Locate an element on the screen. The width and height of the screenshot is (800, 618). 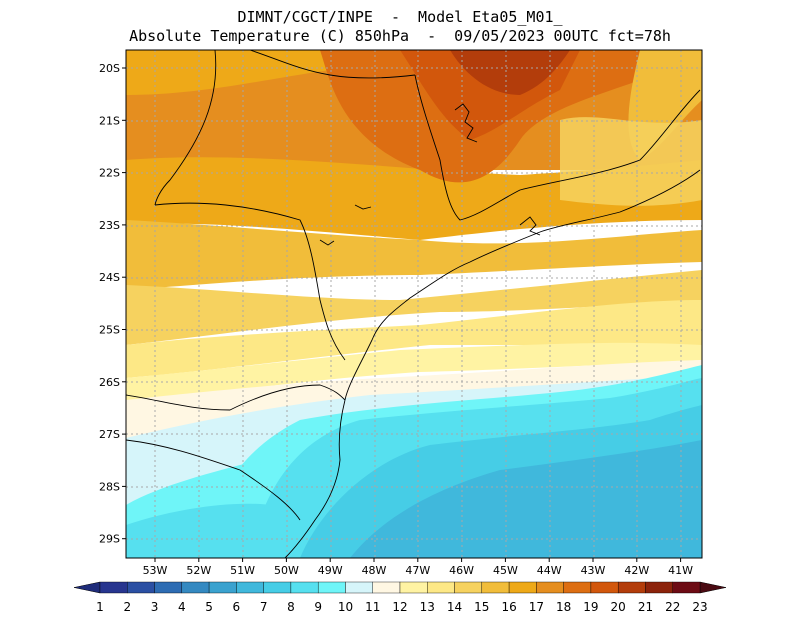
lat-tick-label: 29S is located at coordinates (109, 539).